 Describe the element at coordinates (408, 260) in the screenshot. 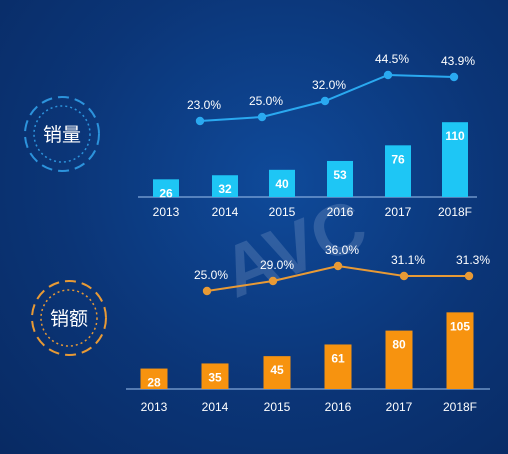

I see `growth-value-label: 31.1%` at that location.